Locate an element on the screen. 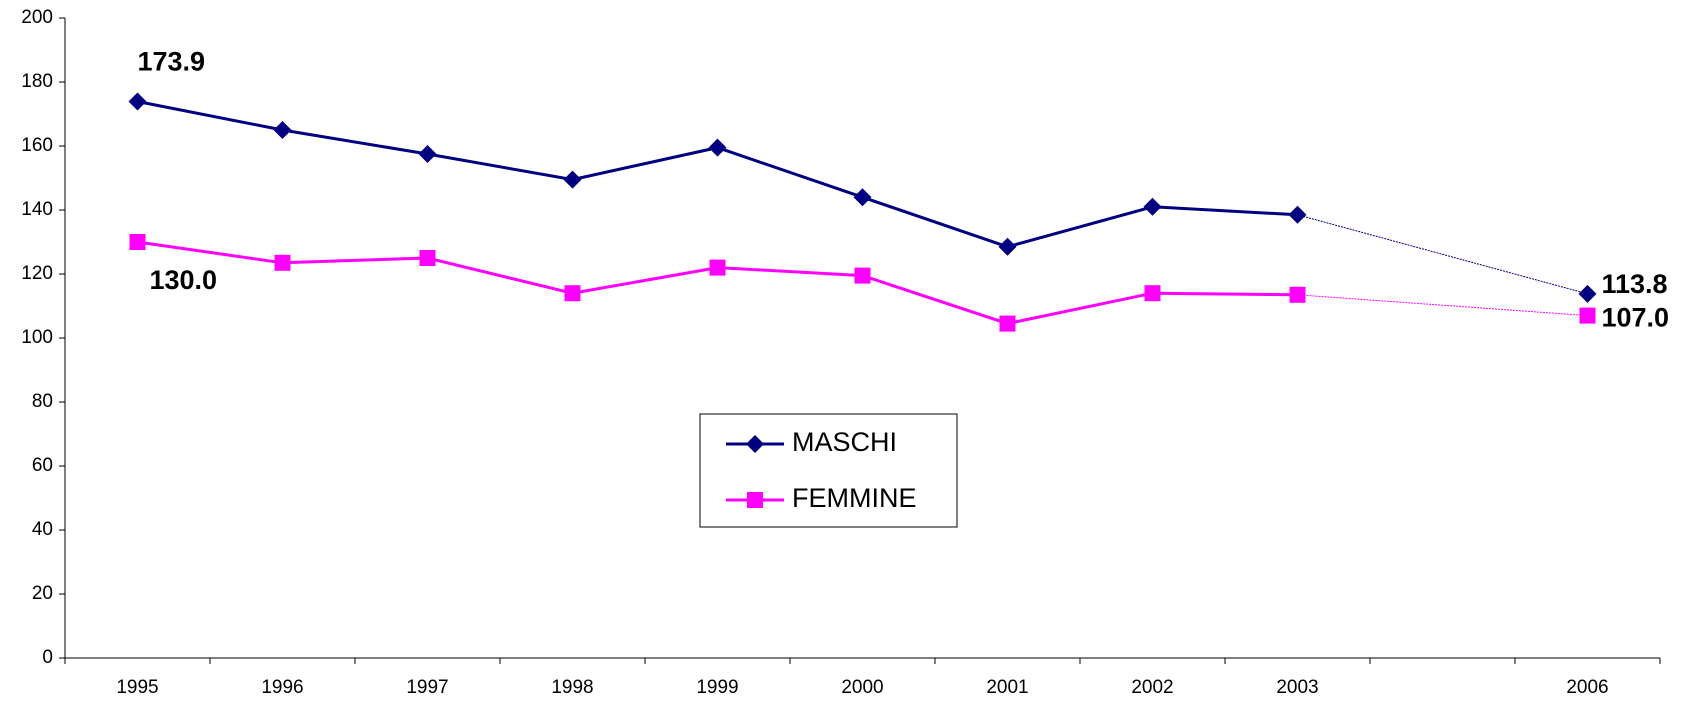 This screenshot has width=1696, height=707. x-tick-label: 2003 is located at coordinates (1297, 687).